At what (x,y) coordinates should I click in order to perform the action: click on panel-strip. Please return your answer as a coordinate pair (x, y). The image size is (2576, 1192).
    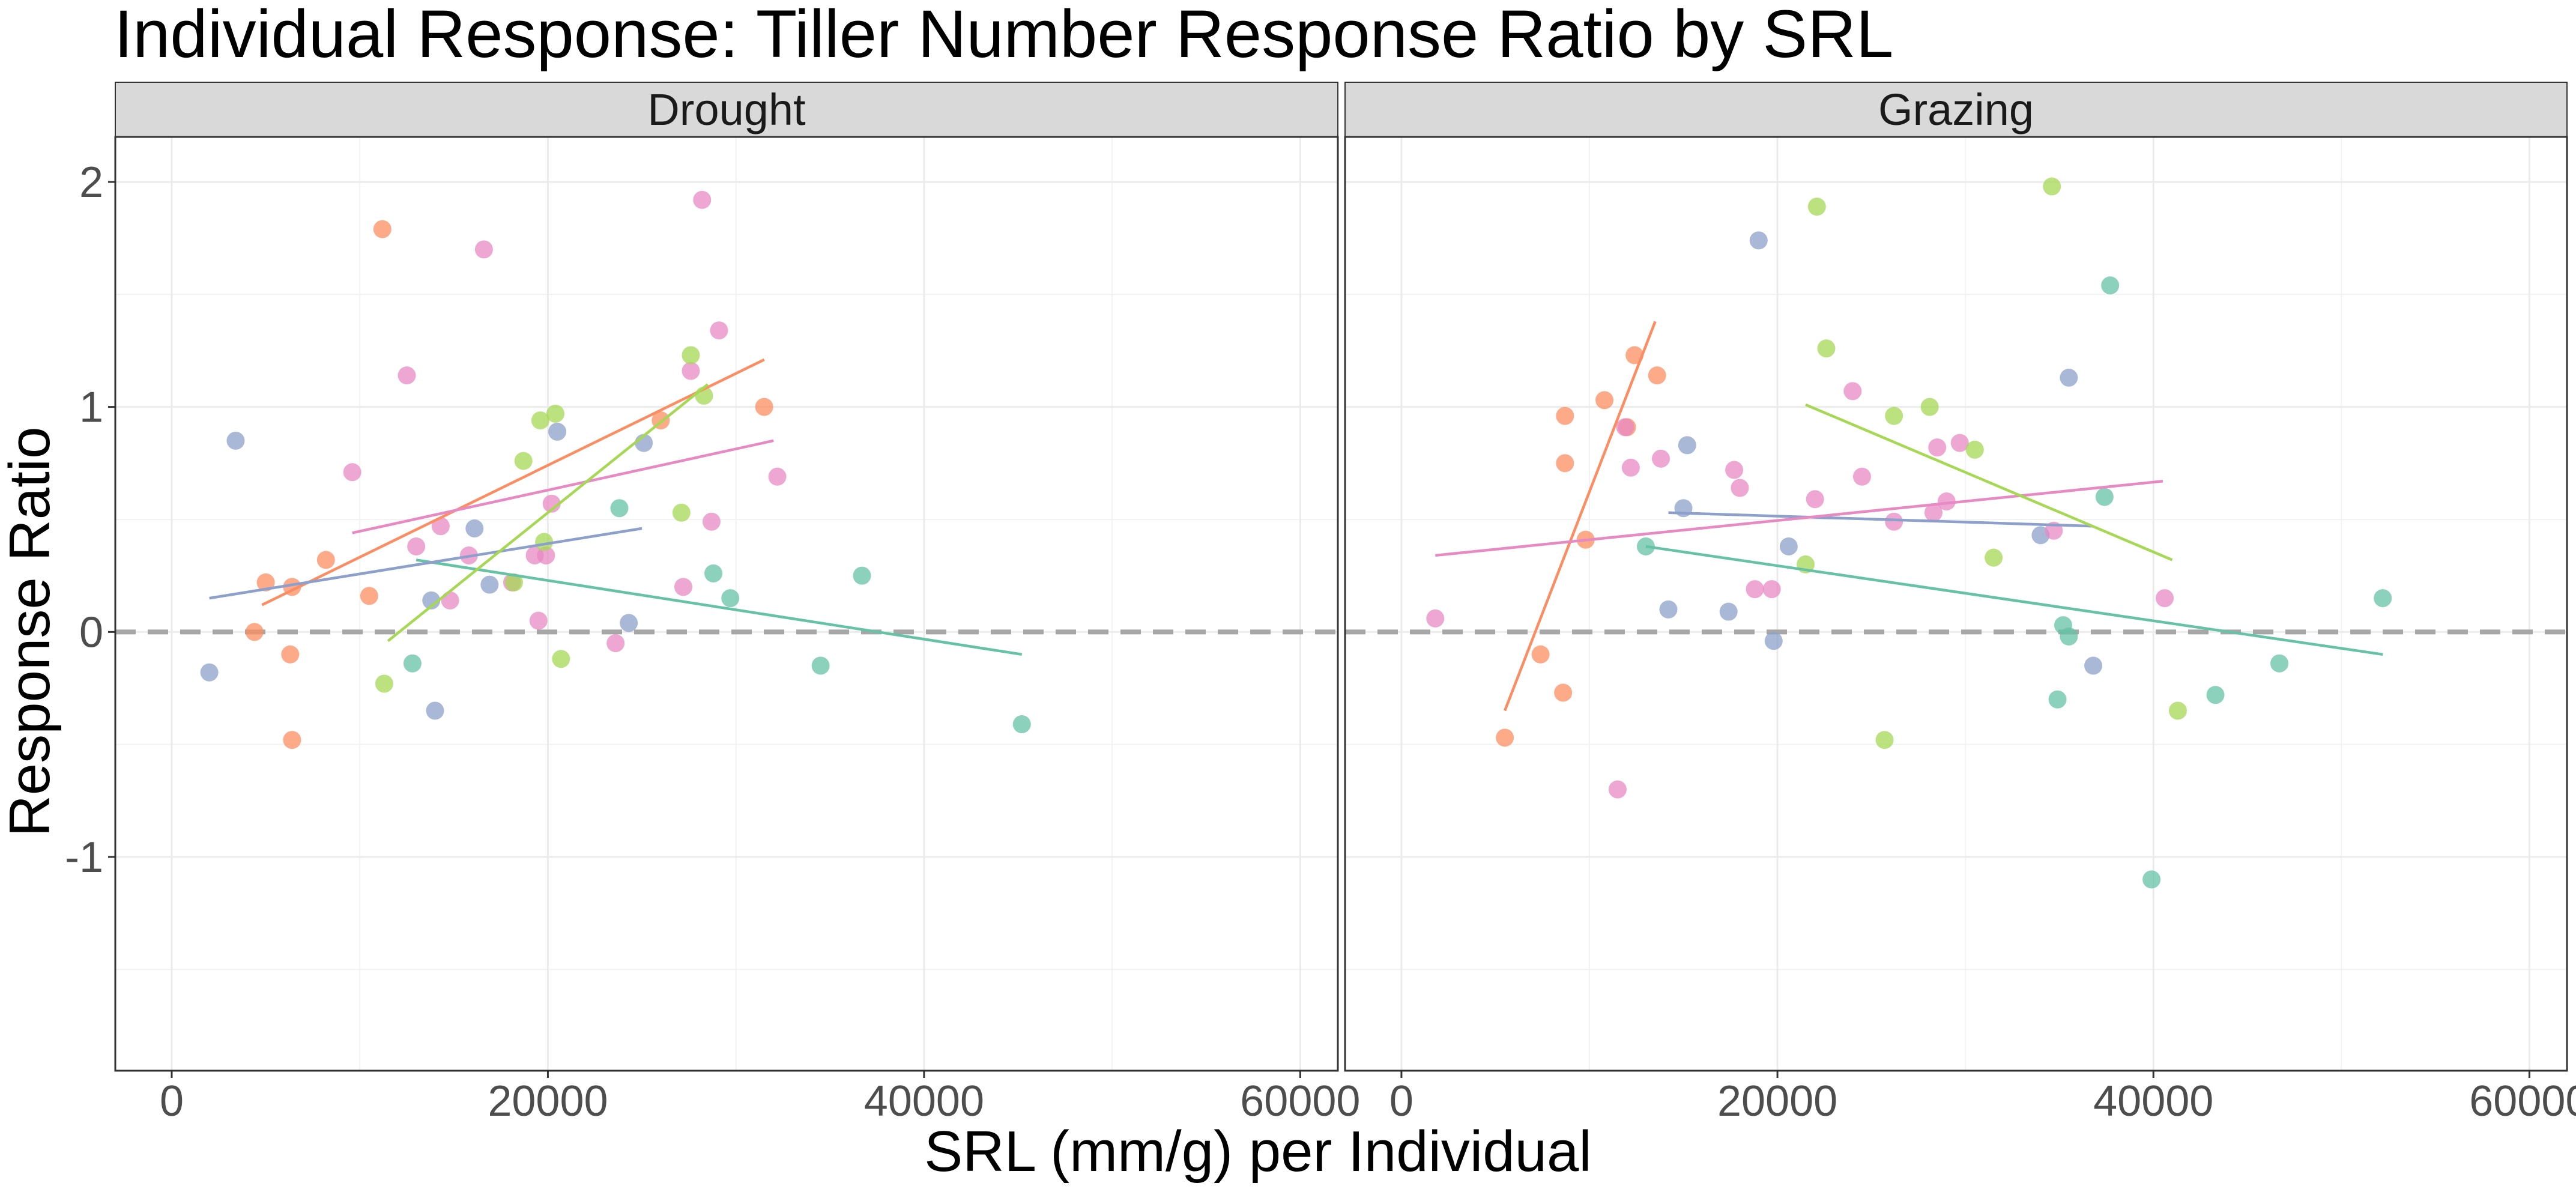
    Looking at the image, I should click on (726, 110).